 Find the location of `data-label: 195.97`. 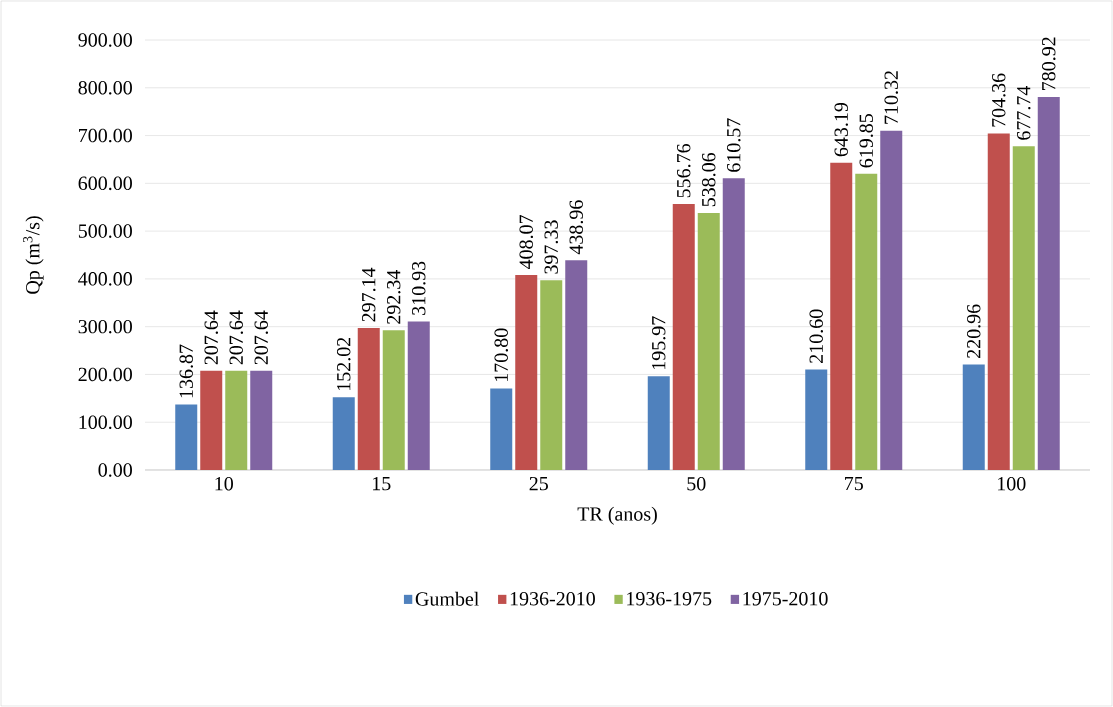

data-label: 195.97 is located at coordinates (659, 343).